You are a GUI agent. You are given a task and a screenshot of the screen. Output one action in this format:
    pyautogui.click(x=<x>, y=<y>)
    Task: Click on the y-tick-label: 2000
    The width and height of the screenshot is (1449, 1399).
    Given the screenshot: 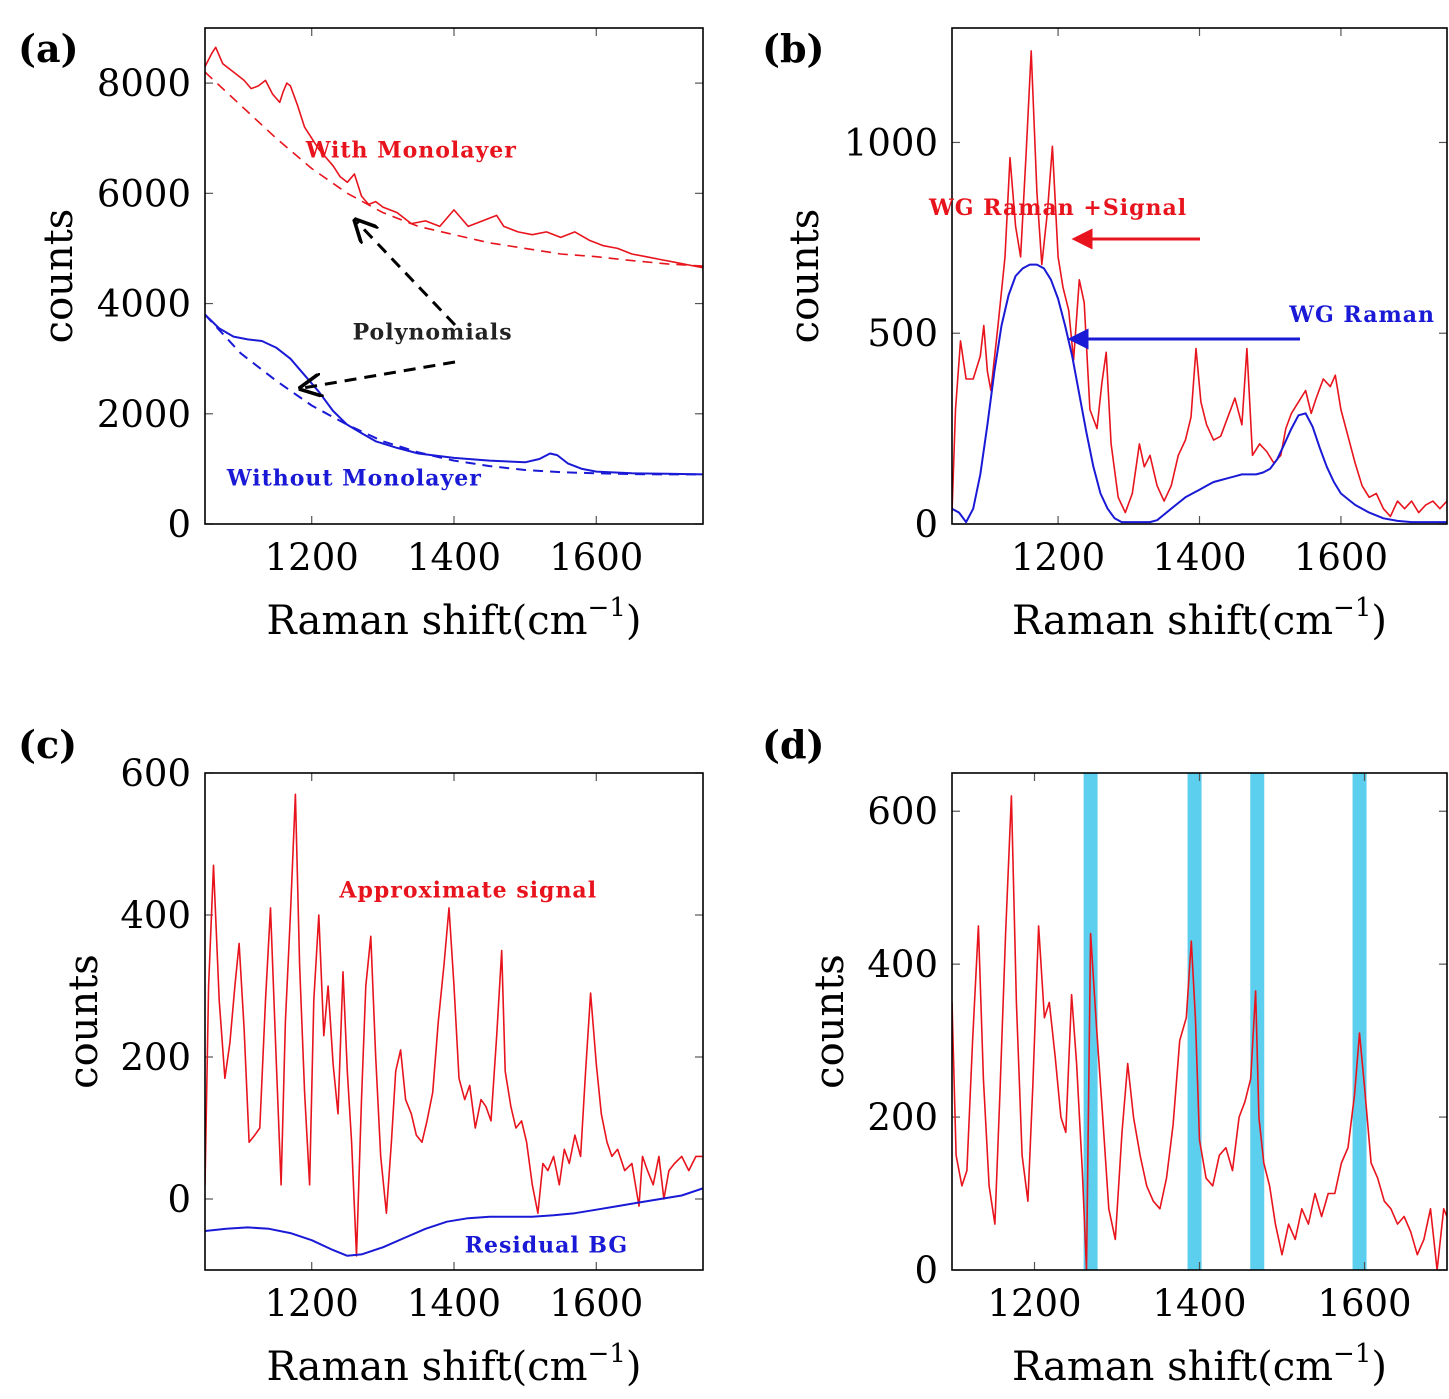 What is the action you would take?
    pyautogui.click(x=144, y=414)
    